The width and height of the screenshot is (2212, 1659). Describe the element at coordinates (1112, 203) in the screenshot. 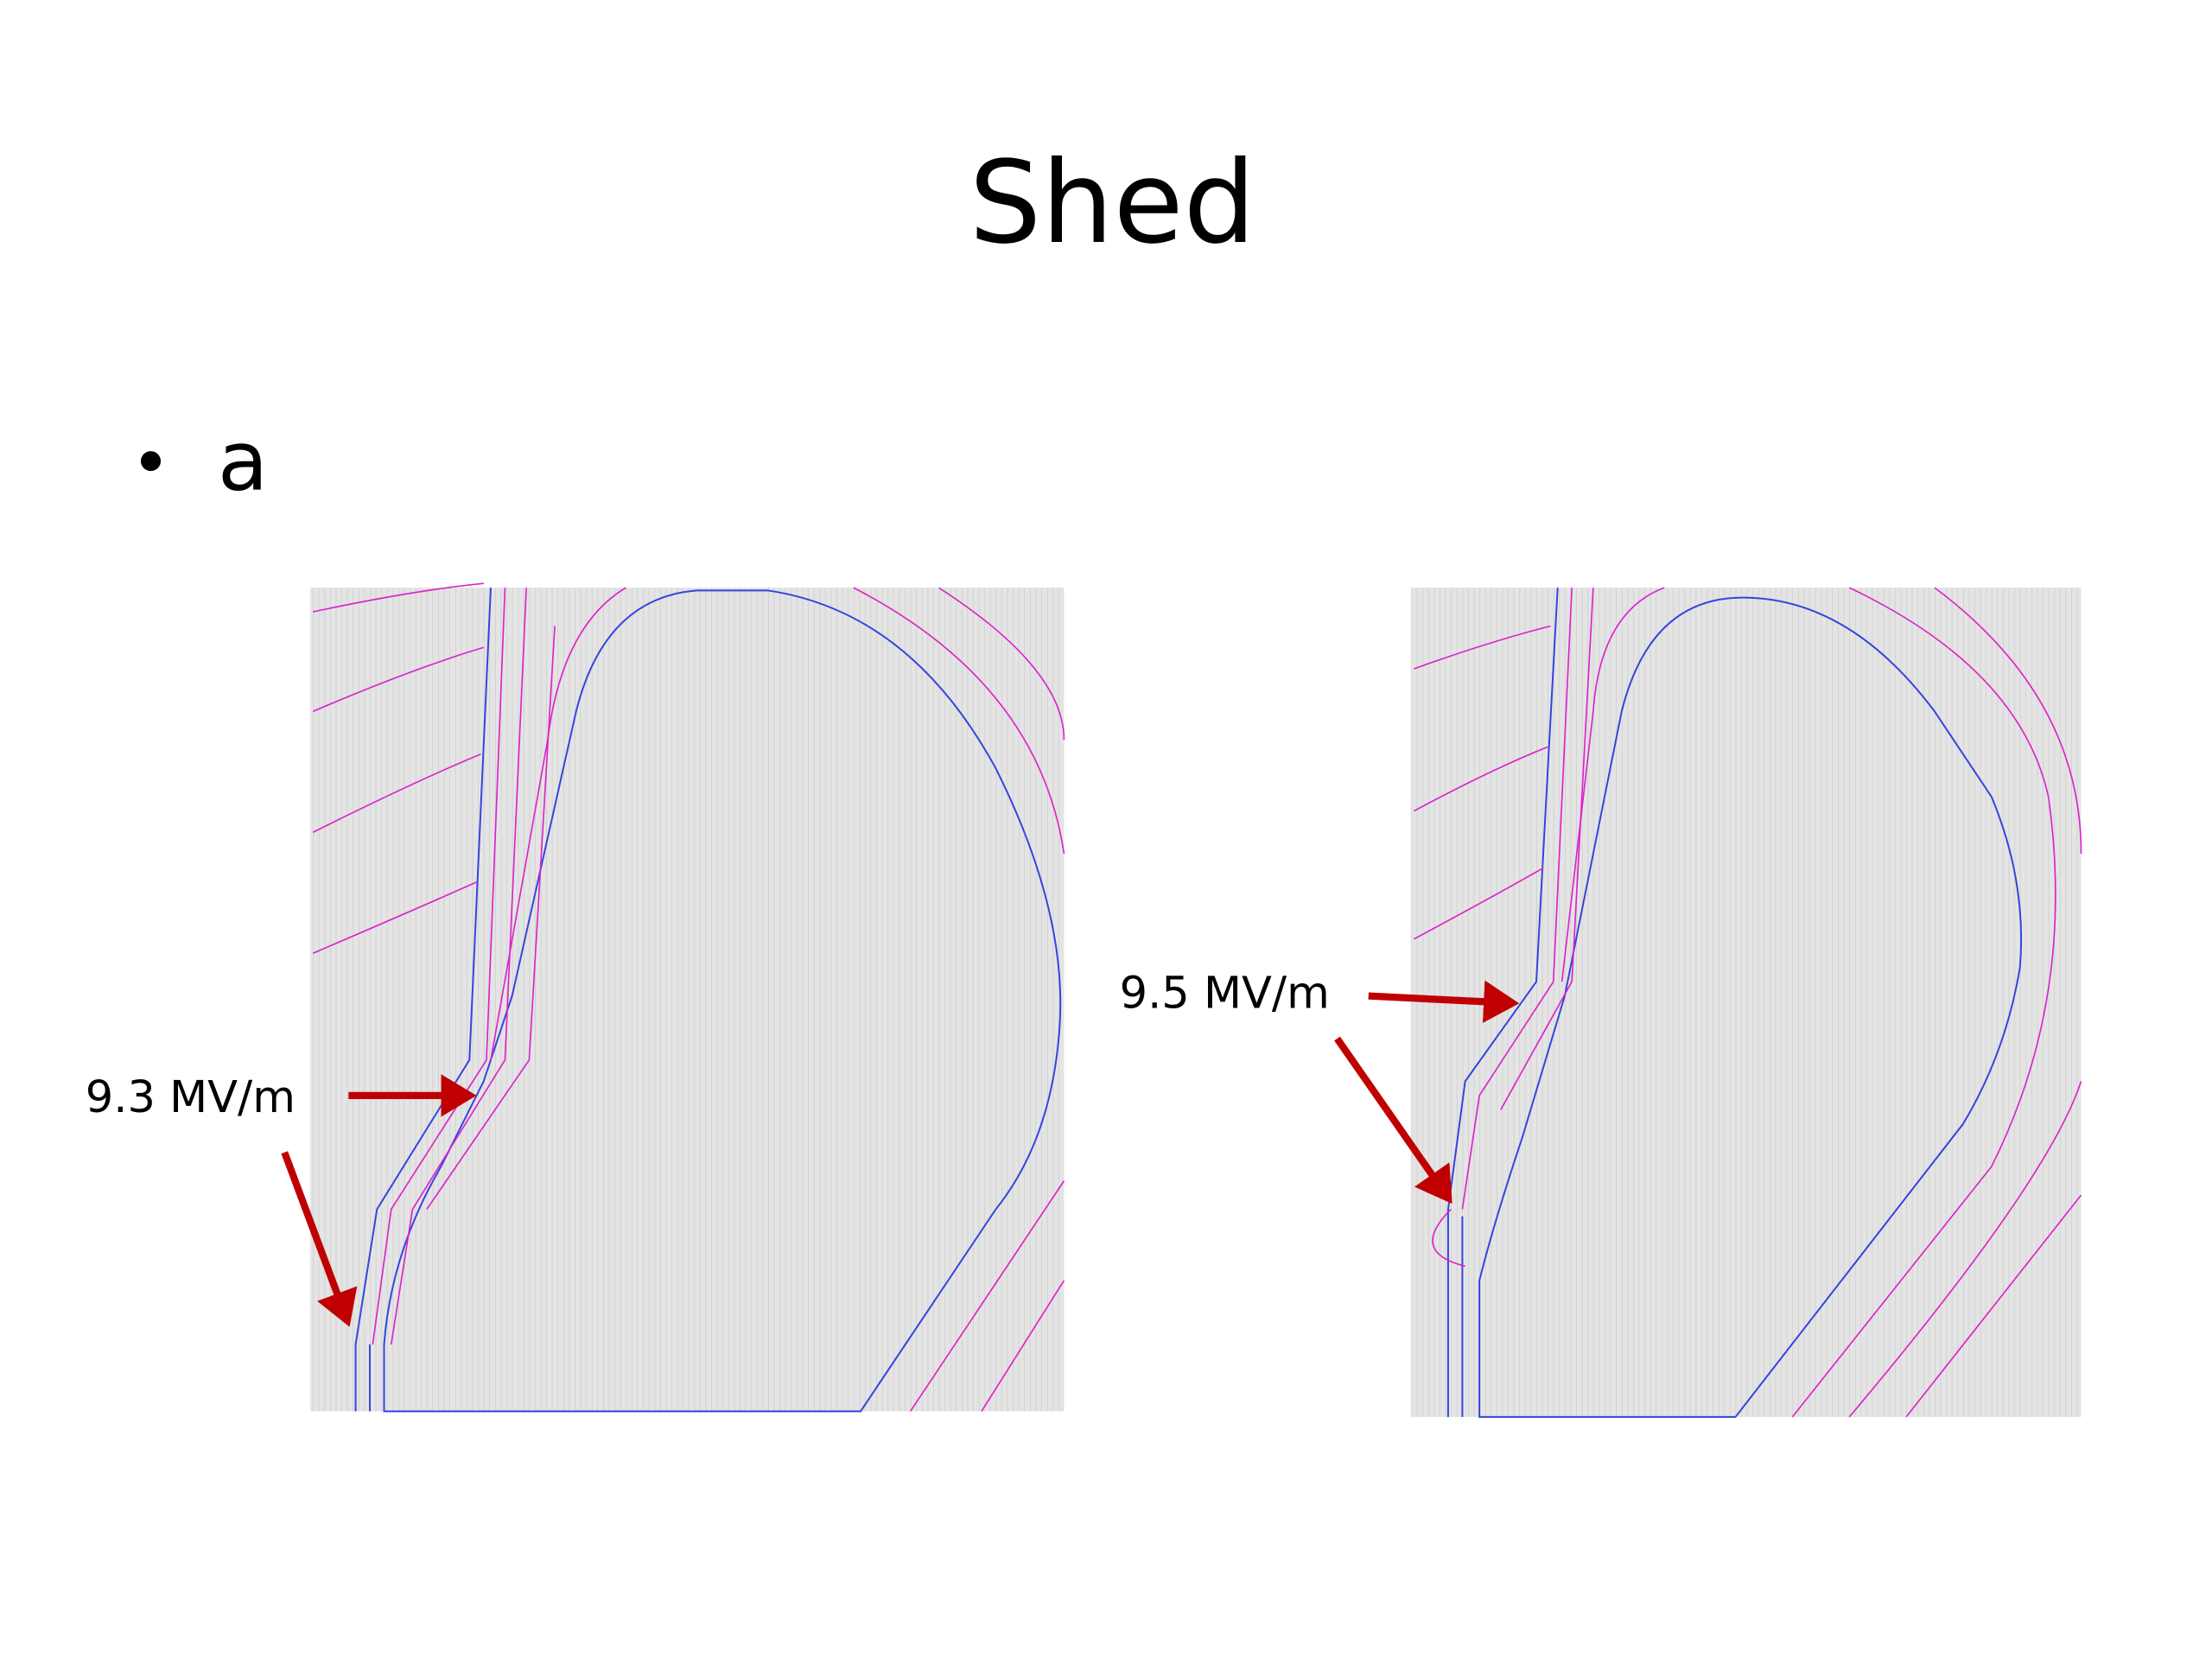

I see `slide-title: Shed` at that location.